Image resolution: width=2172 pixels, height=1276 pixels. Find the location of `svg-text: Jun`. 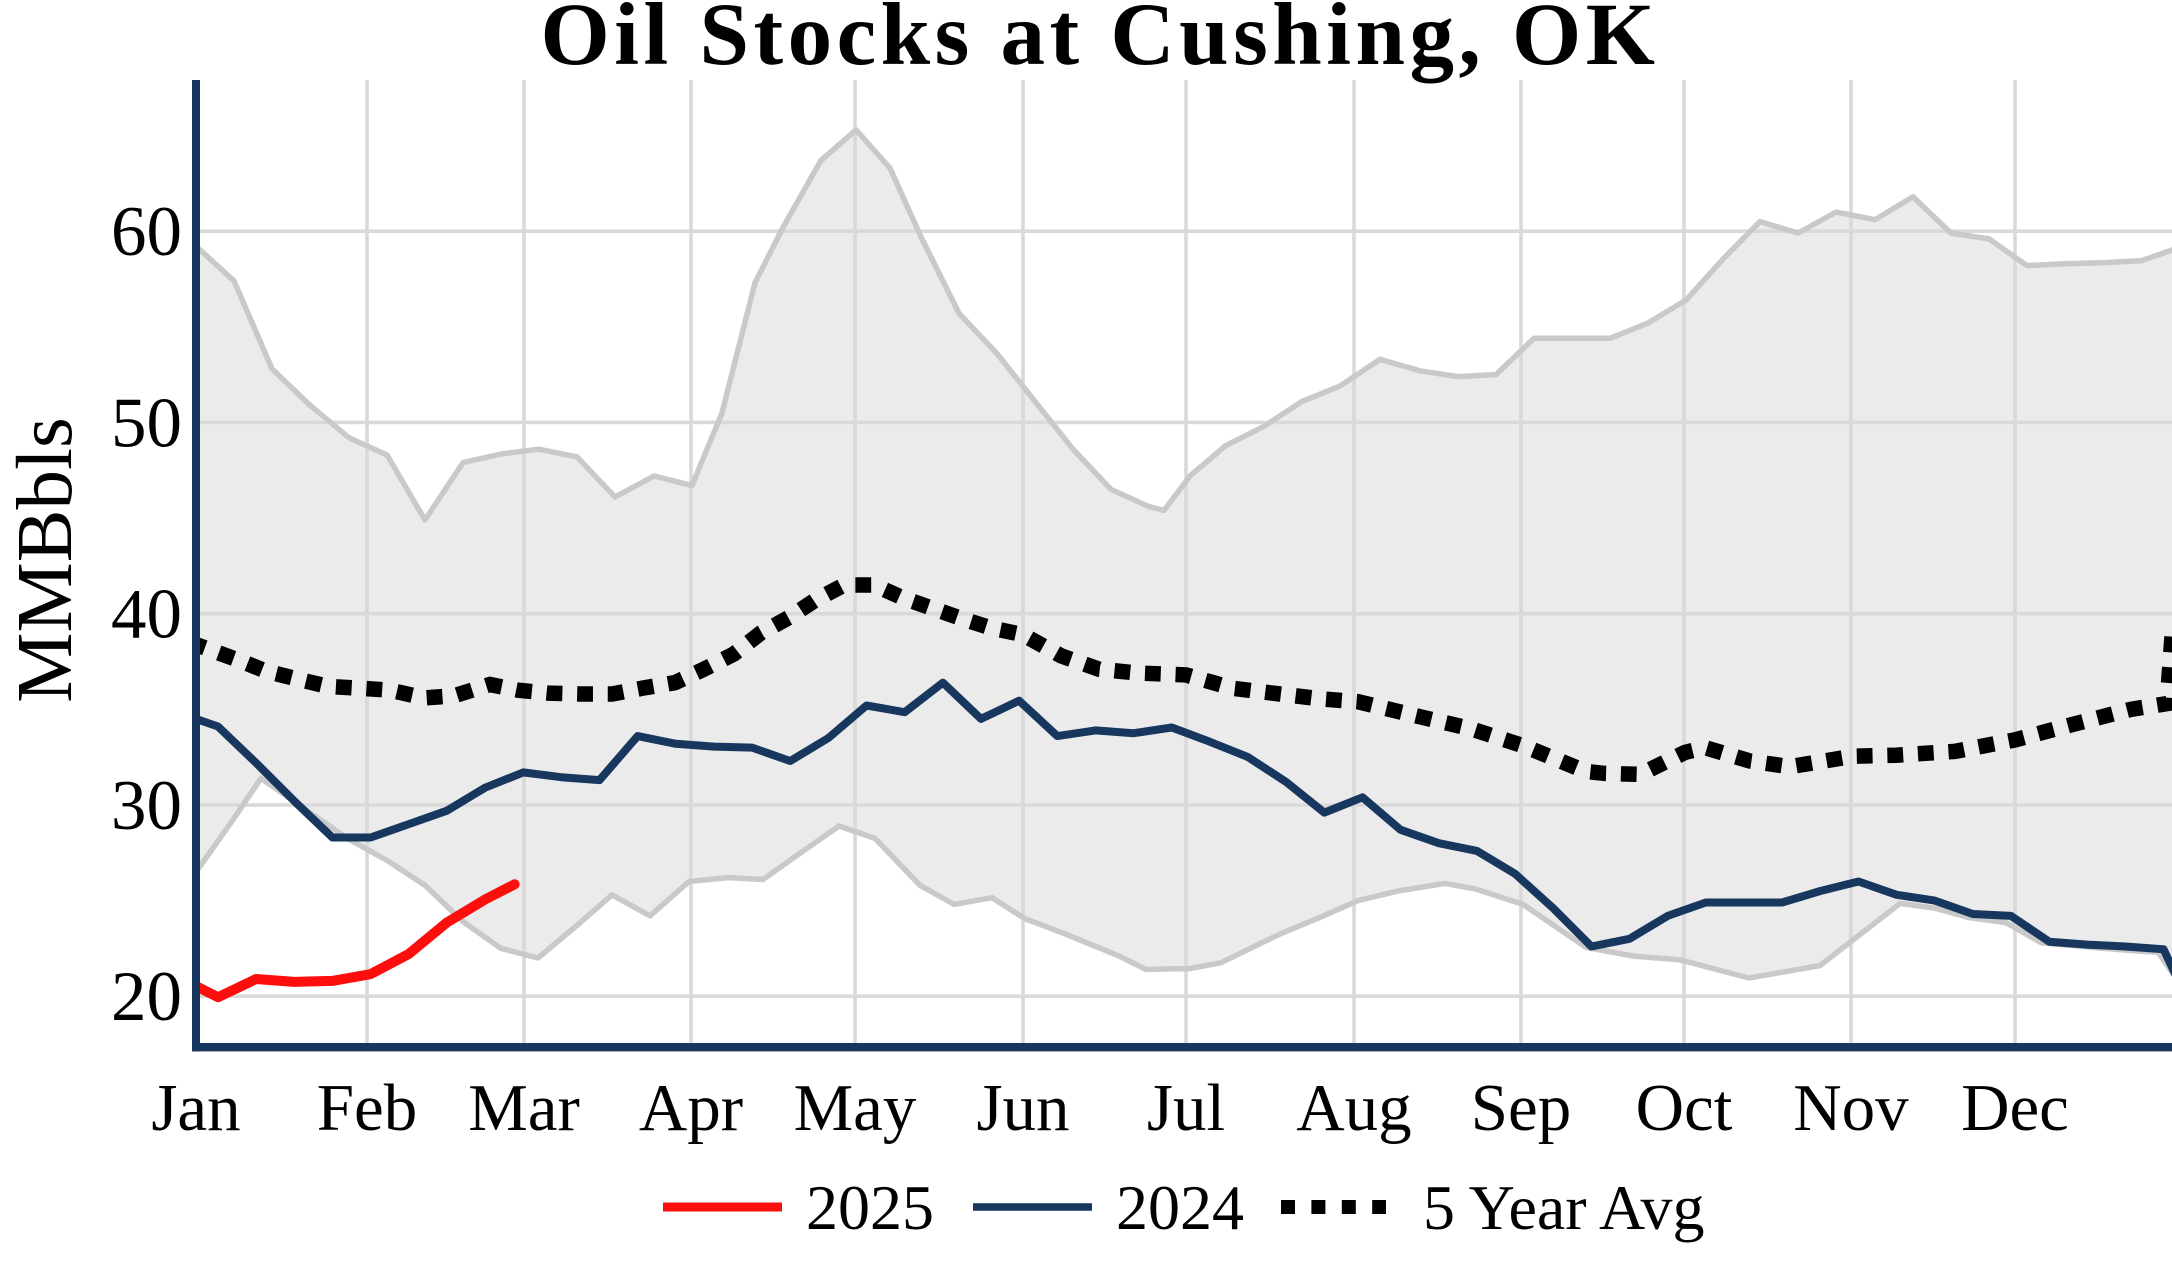

svg-text: Jun is located at coordinates (1022, 1108).